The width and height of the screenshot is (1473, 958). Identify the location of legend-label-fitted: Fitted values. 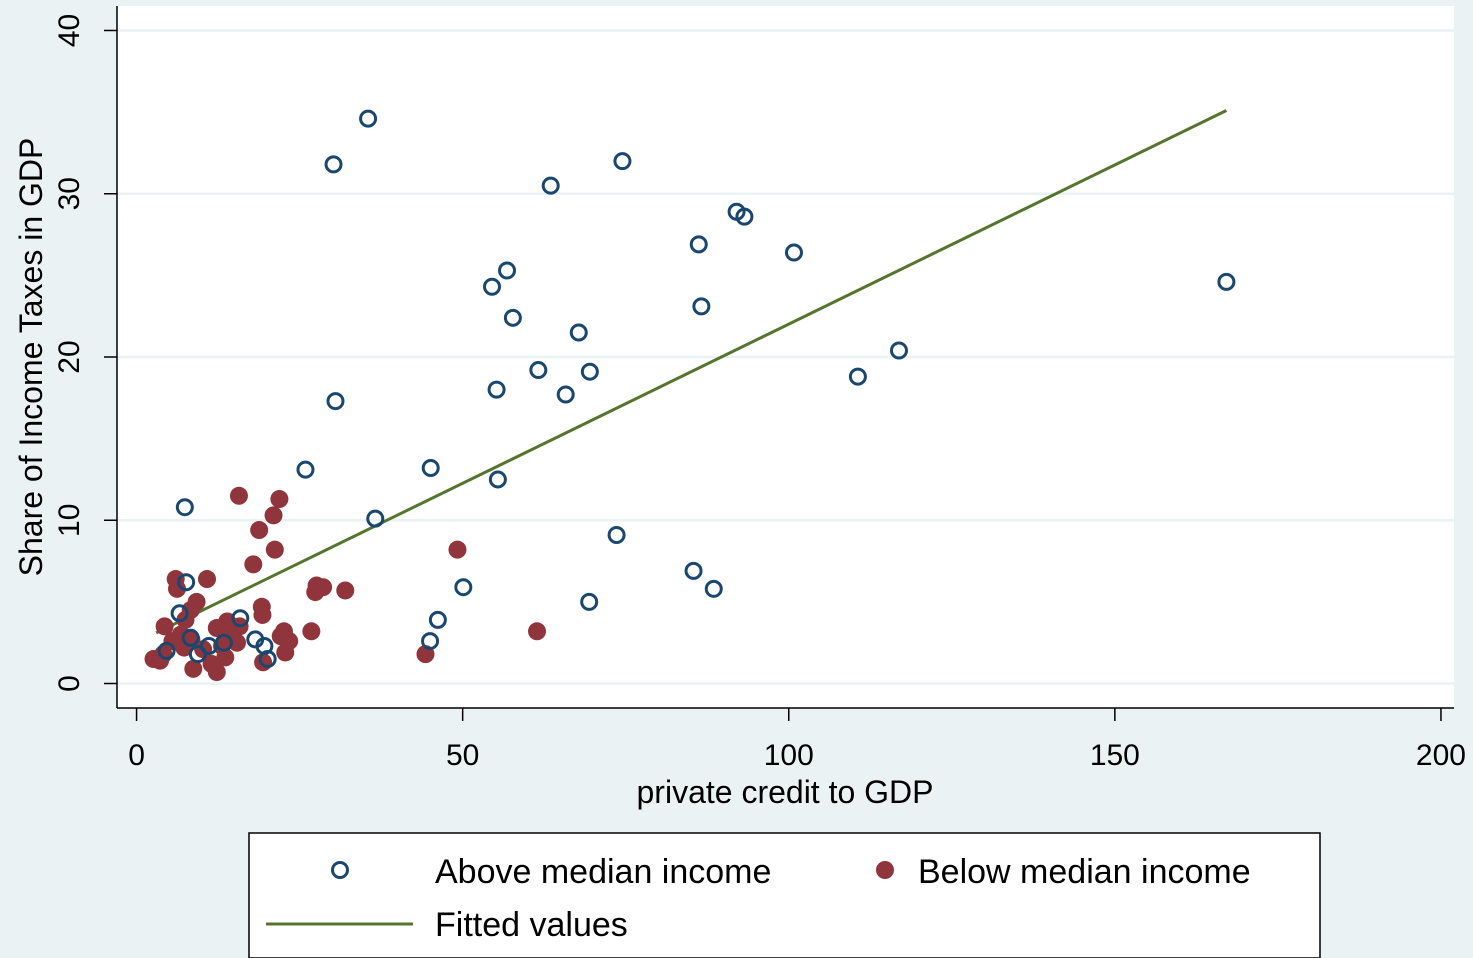
(531, 925).